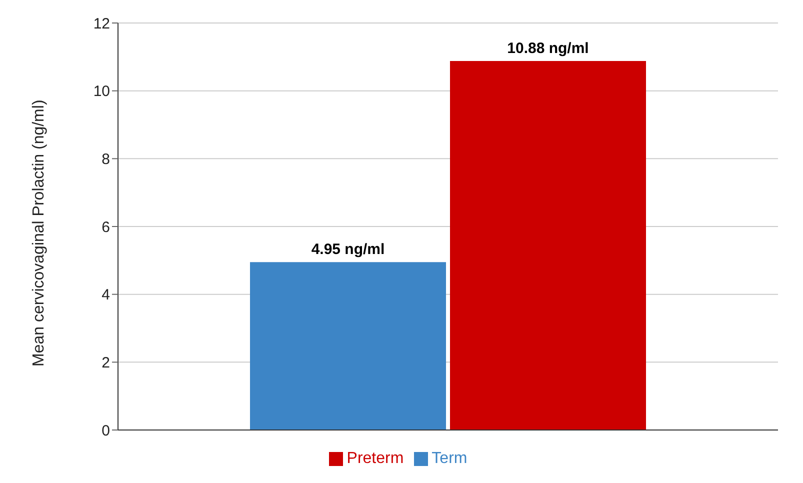  I want to click on y-tick-label: 0, so click(106, 431).